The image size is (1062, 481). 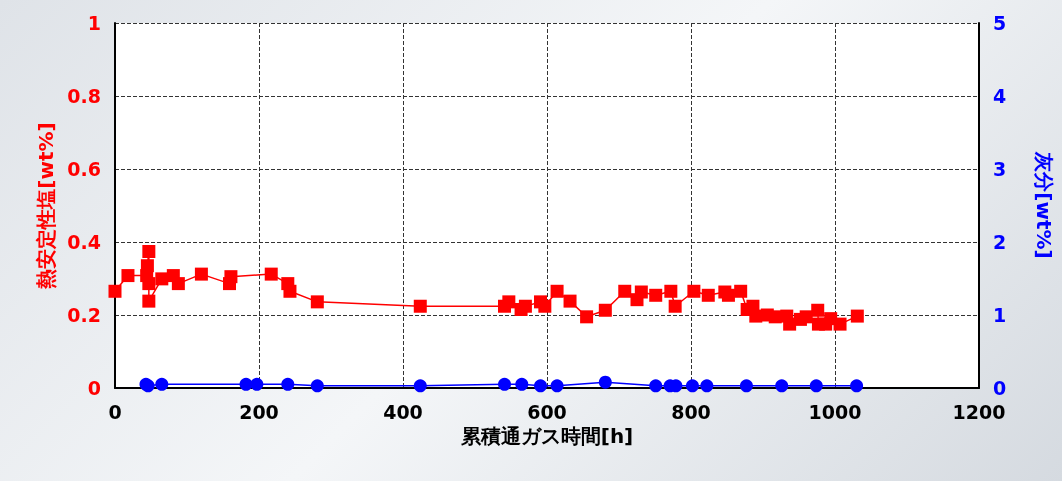 I want to click on x-tick-label: 0, so click(x=115, y=411).